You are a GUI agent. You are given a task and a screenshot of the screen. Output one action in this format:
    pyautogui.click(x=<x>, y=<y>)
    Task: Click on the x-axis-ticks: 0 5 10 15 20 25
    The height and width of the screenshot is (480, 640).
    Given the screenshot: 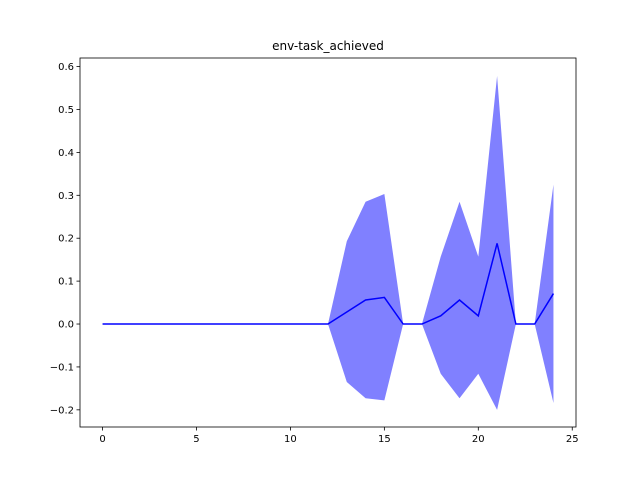 What is the action you would take?
    pyautogui.click(x=339, y=436)
    